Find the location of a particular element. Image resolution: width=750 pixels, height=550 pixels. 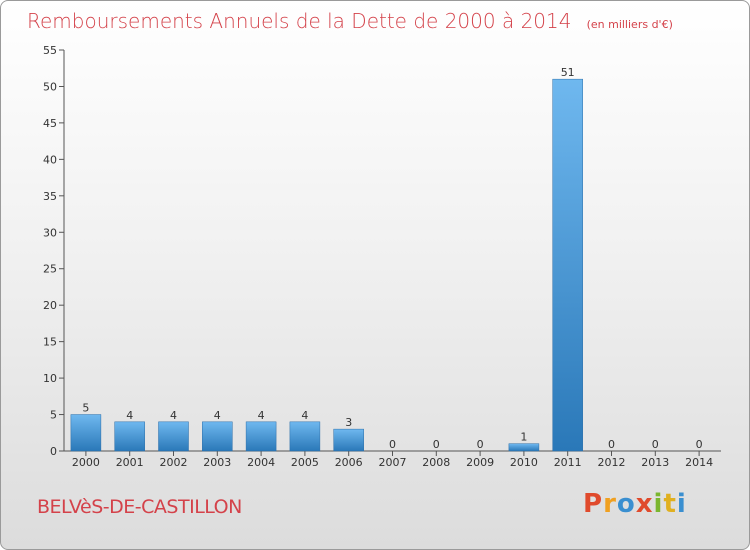

unit-note: (en milliers d'€) is located at coordinates (629, 24).